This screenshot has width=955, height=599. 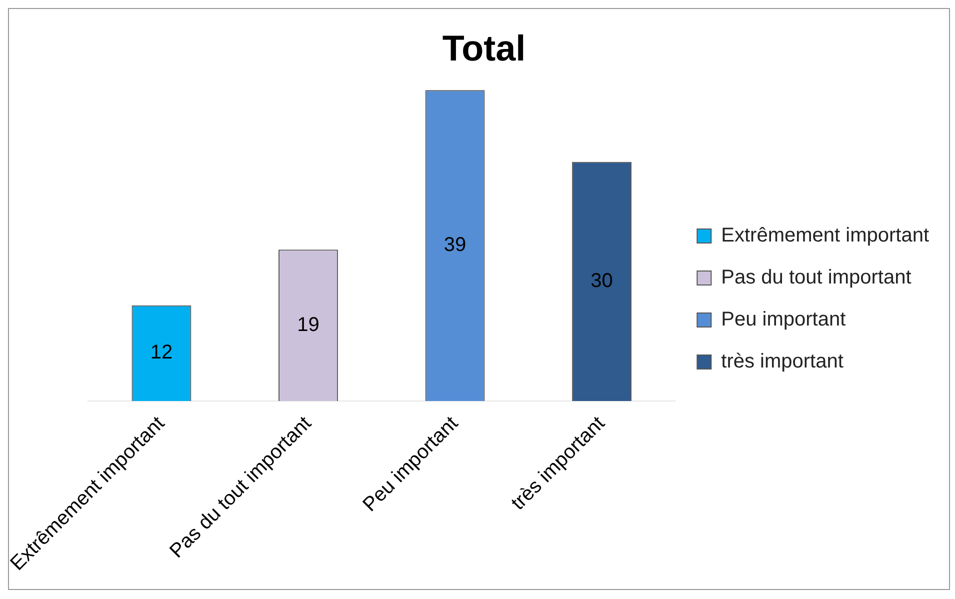 I want to click on data-label: 39, so click(x=455, y=245).